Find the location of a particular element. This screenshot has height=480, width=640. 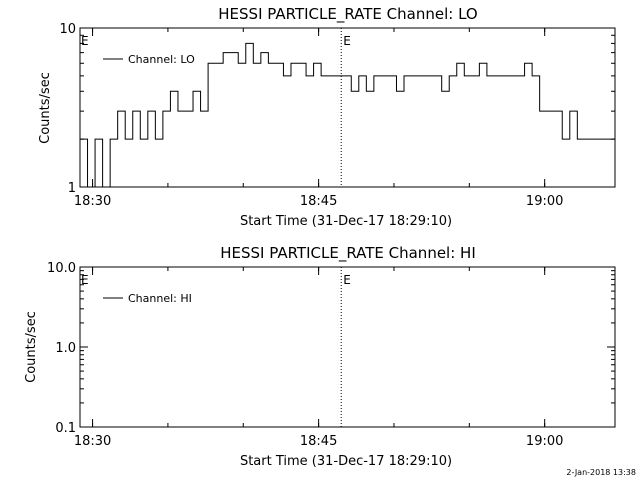

ytick-label: 10 is located at coordinates (67, 29).